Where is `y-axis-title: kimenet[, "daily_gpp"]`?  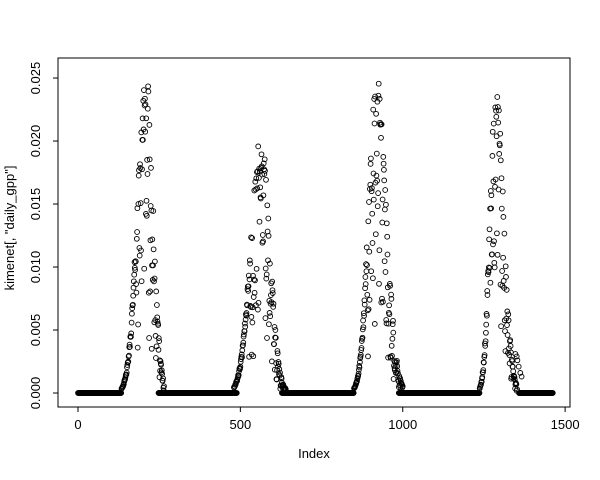 y-axis-title: kimenet[, "daily_gpp"] is located at coordinates (9, 228).